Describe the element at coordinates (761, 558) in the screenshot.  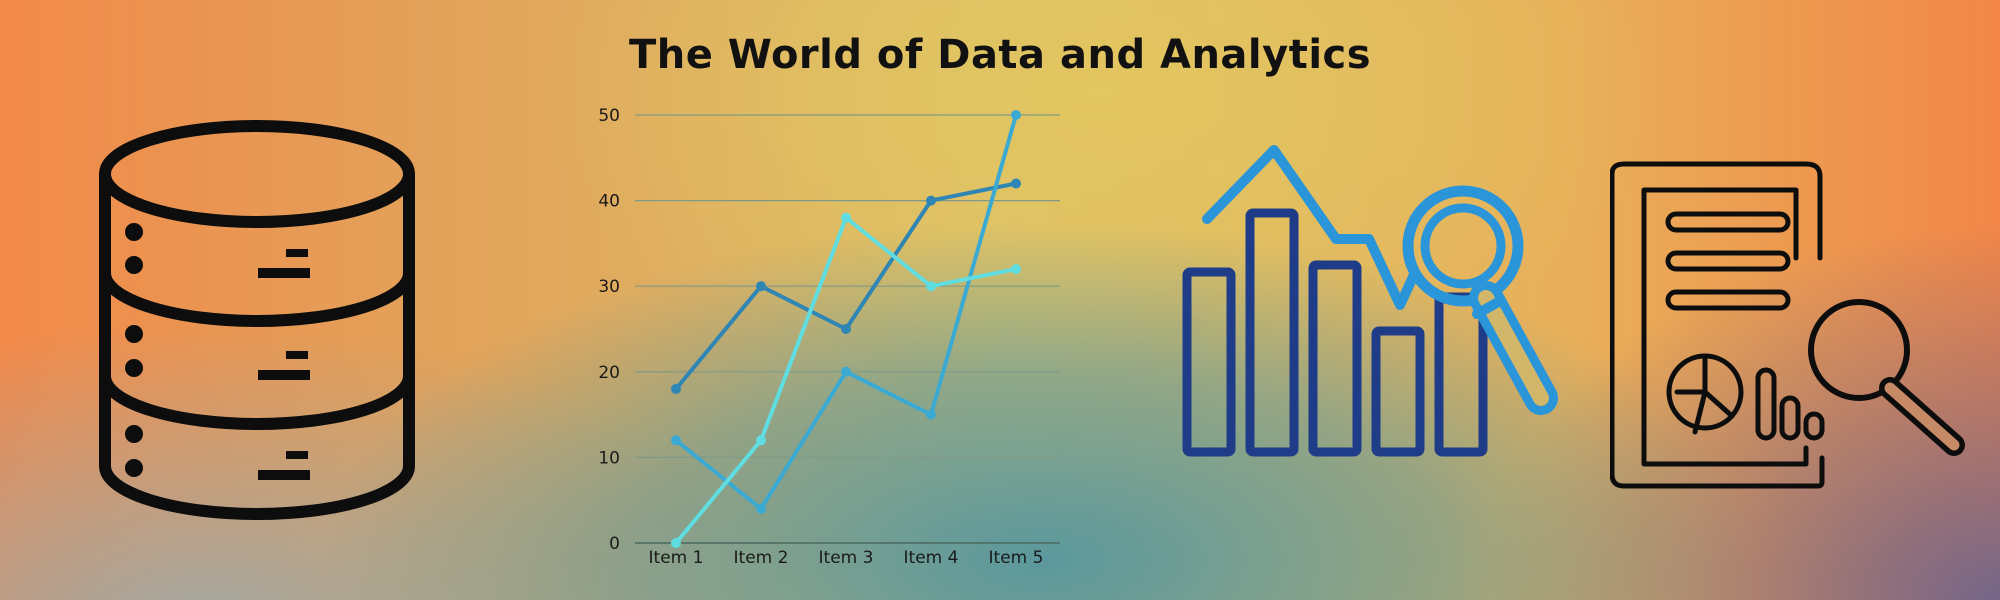
I see `x-tick-label: Item 2` at that location.